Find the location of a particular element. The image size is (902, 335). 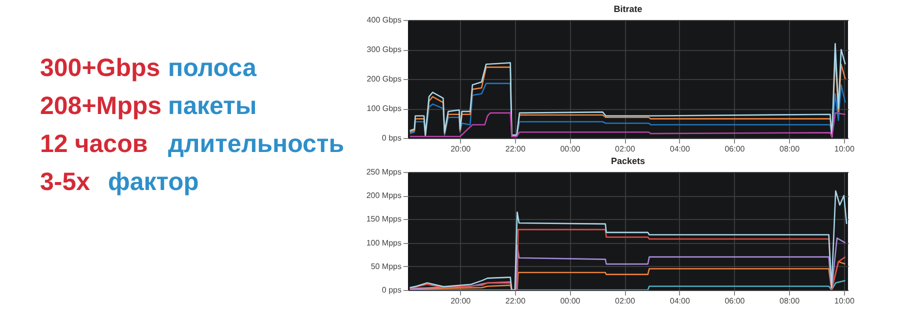

y-tick-label: 300 Gbps is located at coordinates (384, 49).